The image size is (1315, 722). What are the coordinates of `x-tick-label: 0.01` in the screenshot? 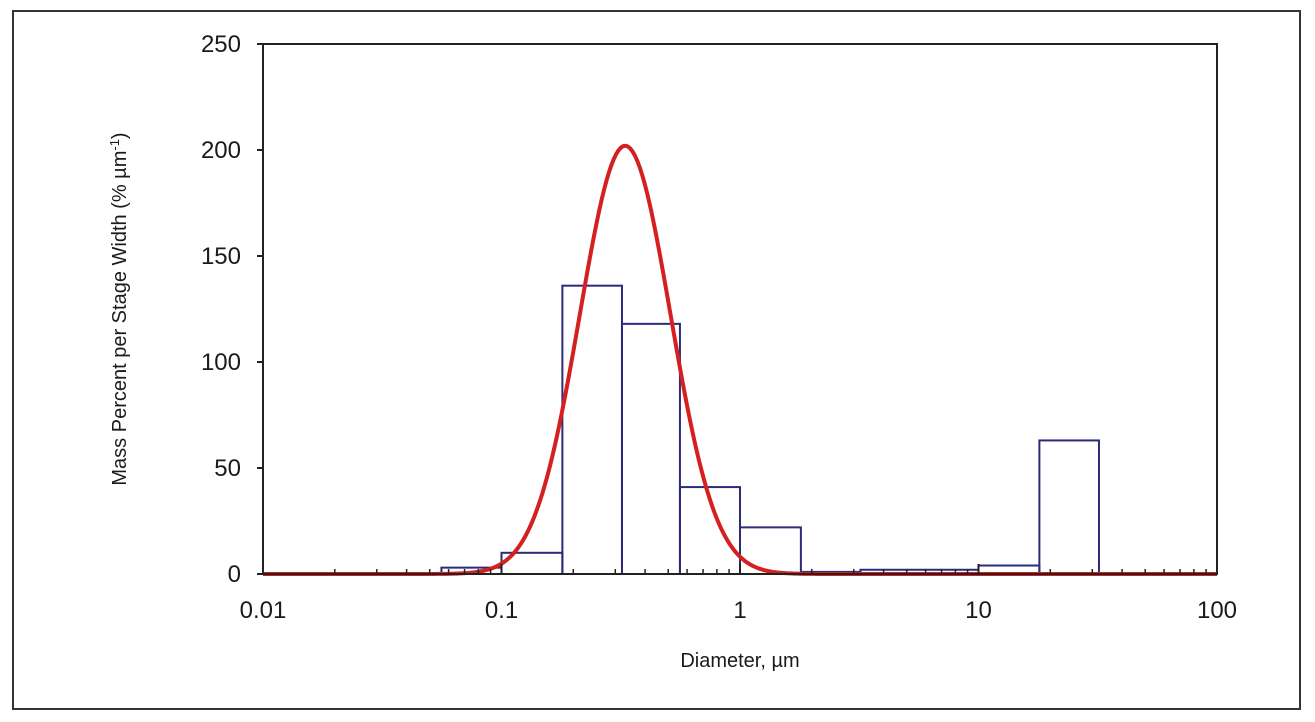 It's located at (263, 610).